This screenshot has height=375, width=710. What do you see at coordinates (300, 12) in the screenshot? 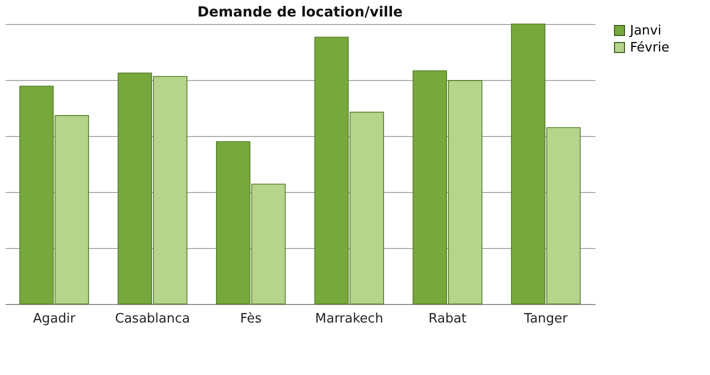
I see `chart-title: Demande de location/ville` at bounding box center [300, 12].